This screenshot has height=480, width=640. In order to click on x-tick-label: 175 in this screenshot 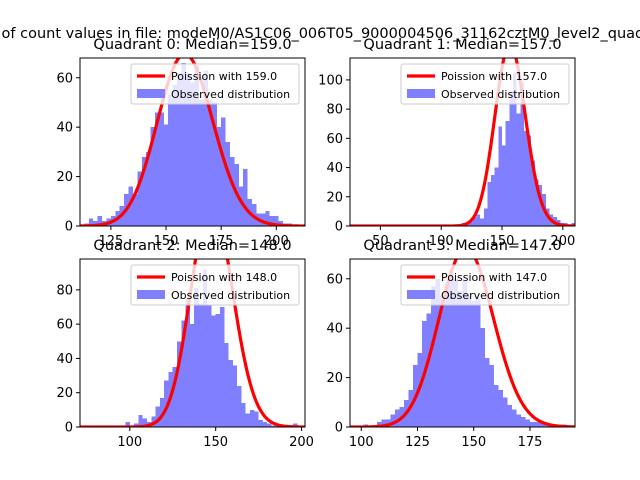, I will do `click(221, 241)`.